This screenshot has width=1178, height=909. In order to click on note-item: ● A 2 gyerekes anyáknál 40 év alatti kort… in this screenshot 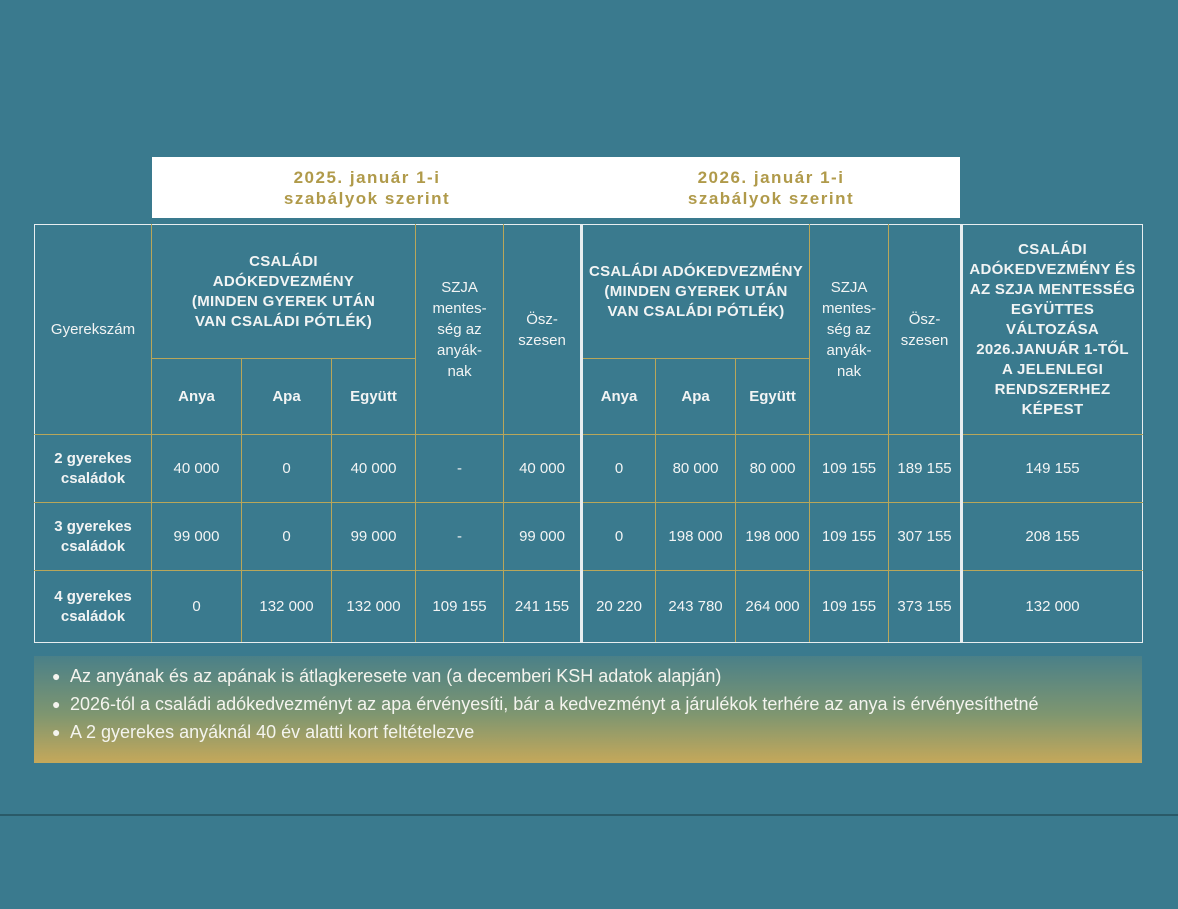, I will do `click(597, 732)`.